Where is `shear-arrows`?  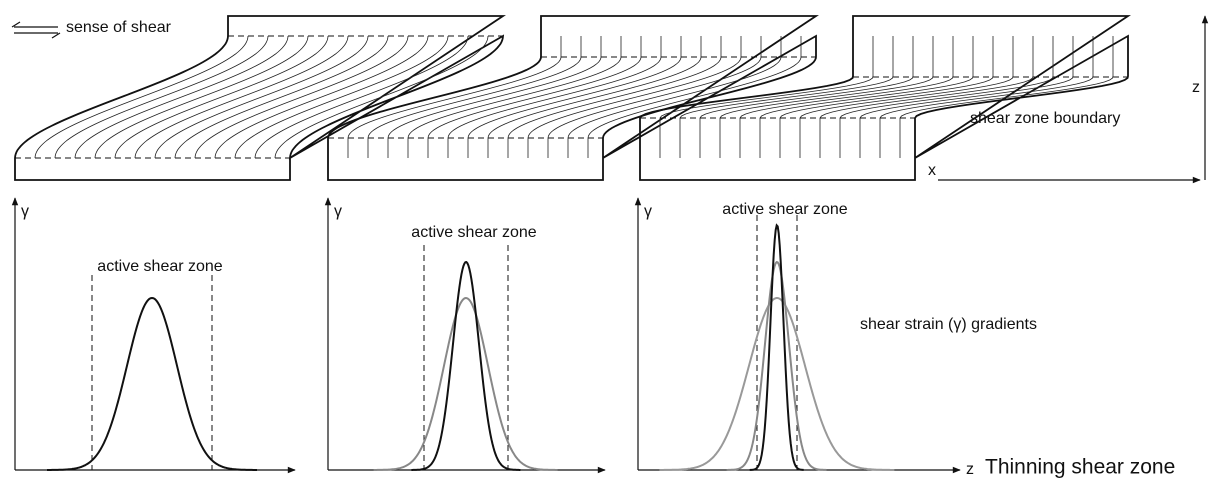 shear-arrows is located at coordinates (36, 30).